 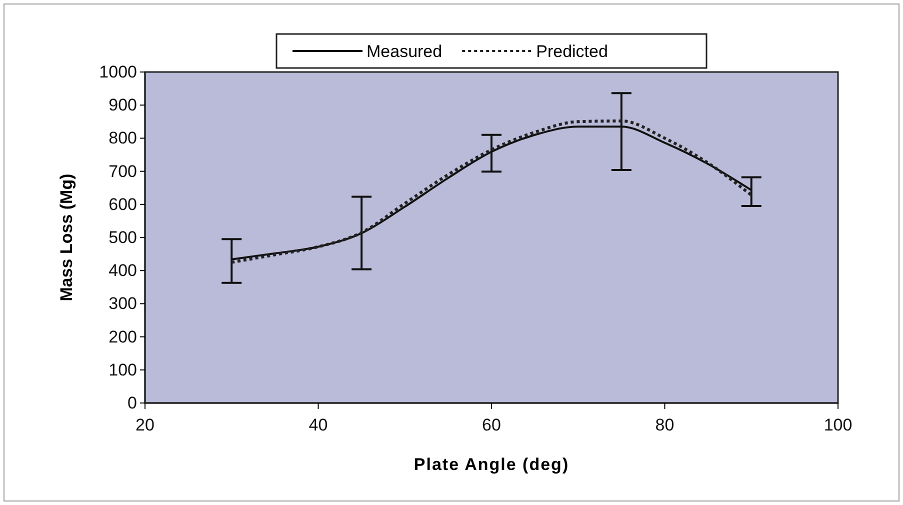 I want to click on x-tick-label: 60, so click(x=491, y=425).